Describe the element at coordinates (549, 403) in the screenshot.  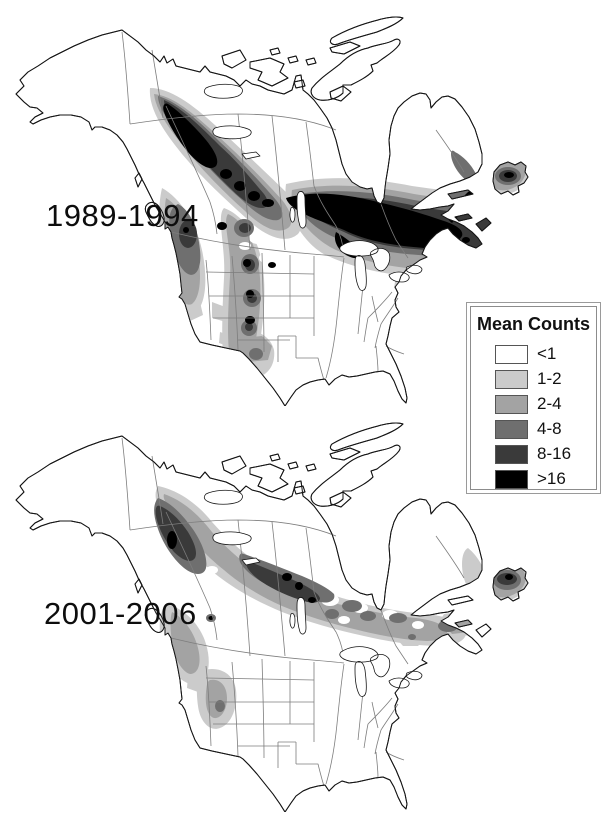
I see `legend-item-label: 2-4` at that location.